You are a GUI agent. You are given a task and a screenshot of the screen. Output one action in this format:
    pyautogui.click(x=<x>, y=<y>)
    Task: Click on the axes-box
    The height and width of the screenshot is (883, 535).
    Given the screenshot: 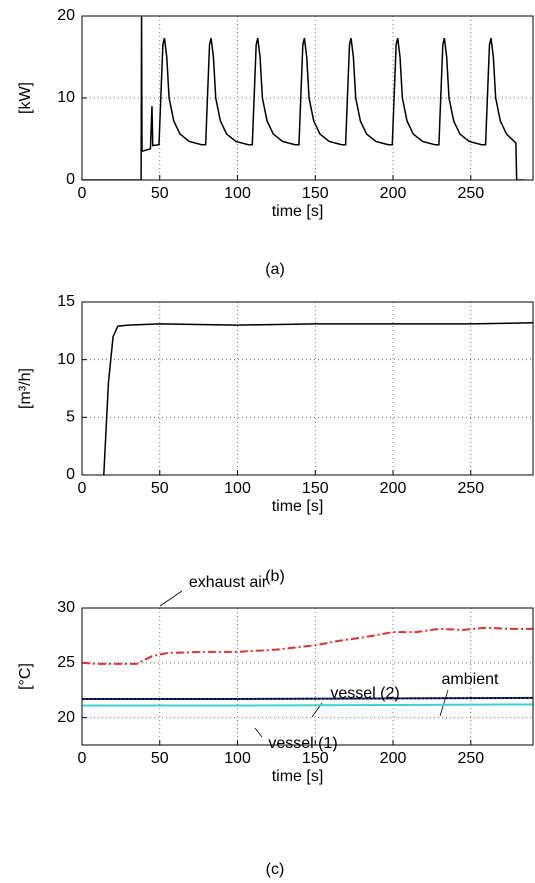 What is the action you would take?
    pyautogui.click(x=307, y=676)
    